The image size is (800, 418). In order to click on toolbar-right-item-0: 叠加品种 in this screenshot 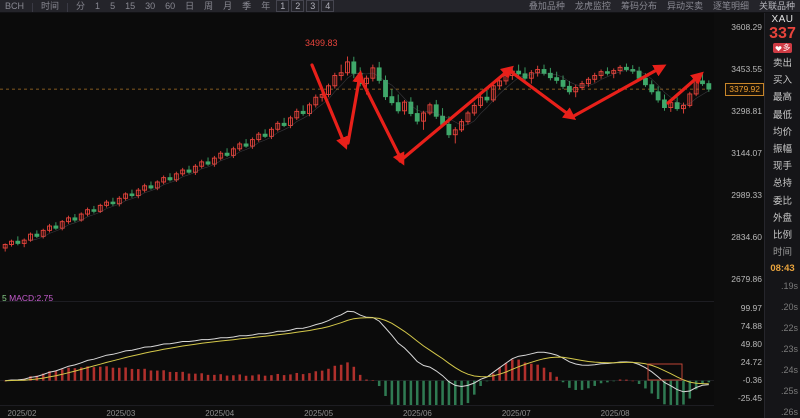, I will do `click(546, 6)`.